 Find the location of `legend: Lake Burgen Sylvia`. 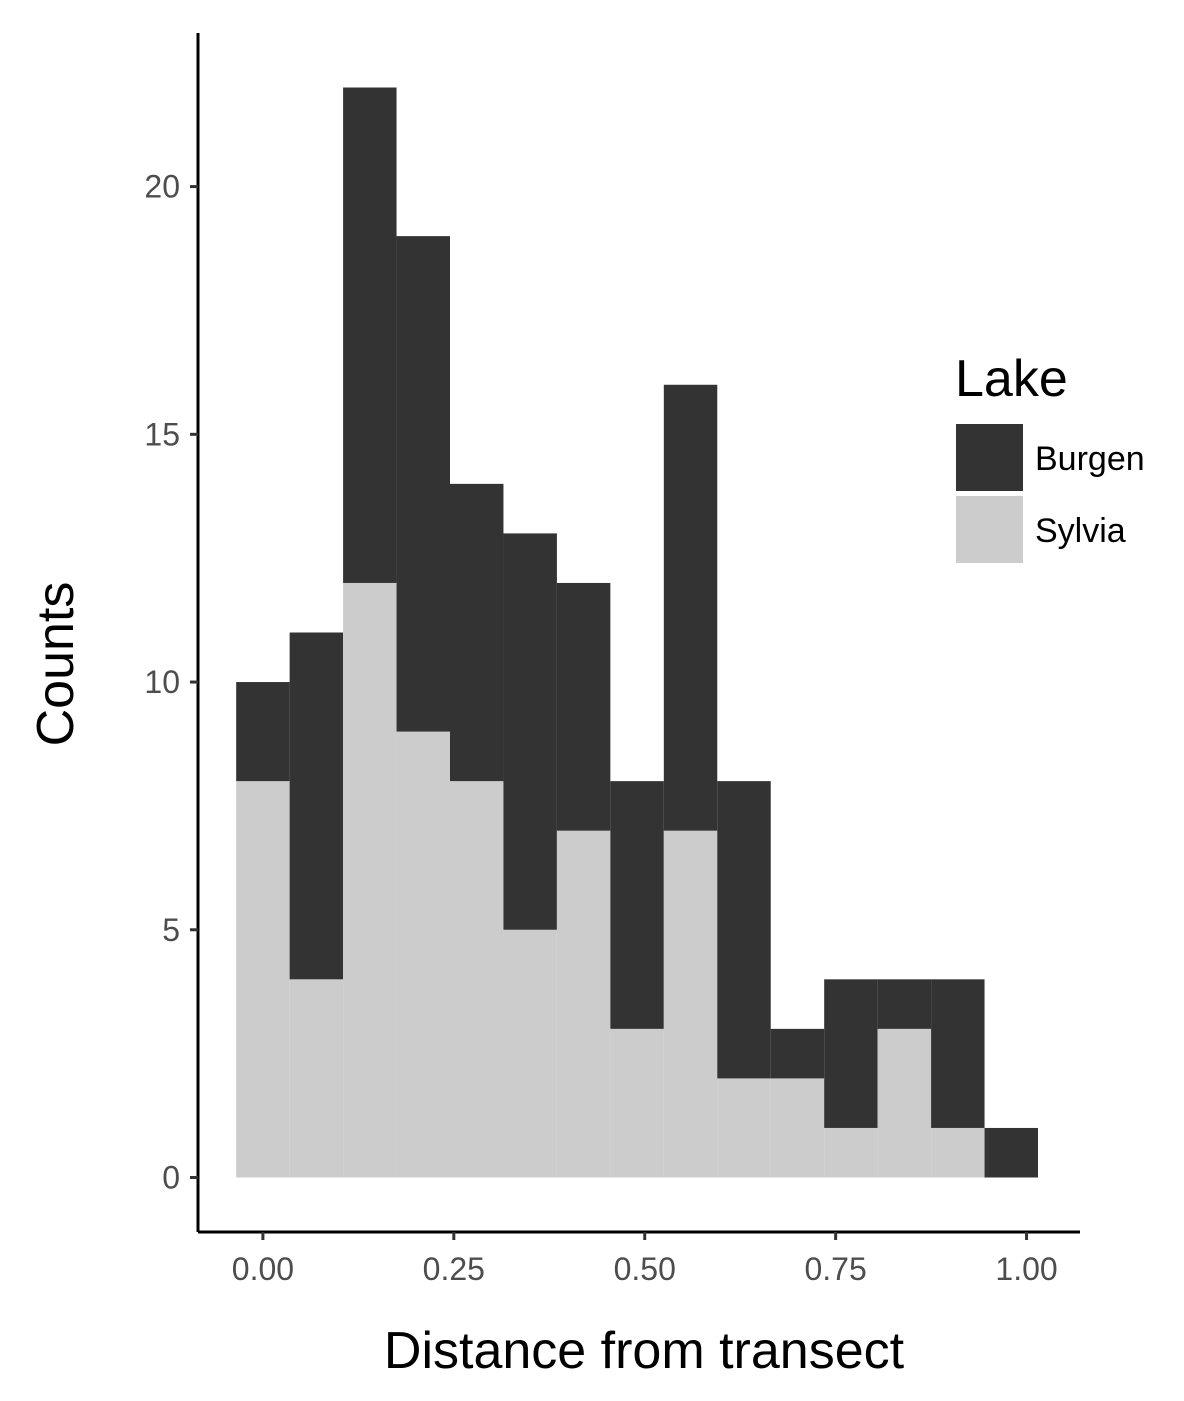

legend: Lake Burgen Sylvia is located at coordinates (1050, 456).